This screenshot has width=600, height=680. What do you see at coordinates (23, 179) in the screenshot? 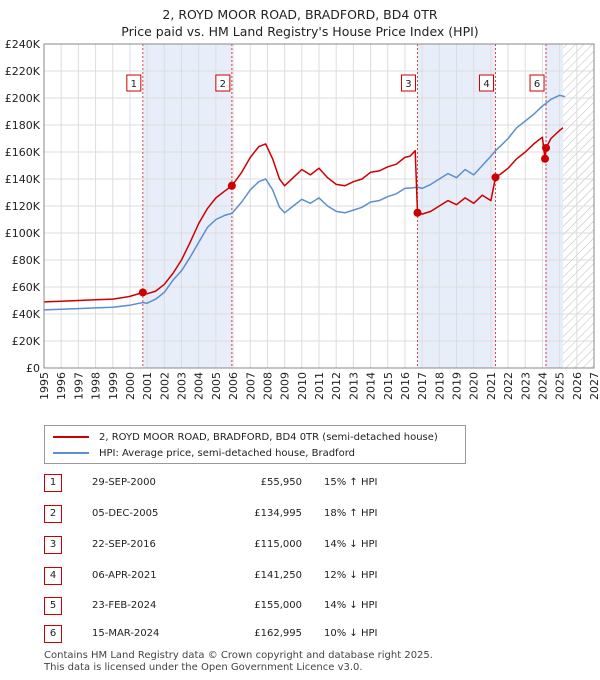
I see `y-tick-label: £140K` at bounding box center [23, 179].